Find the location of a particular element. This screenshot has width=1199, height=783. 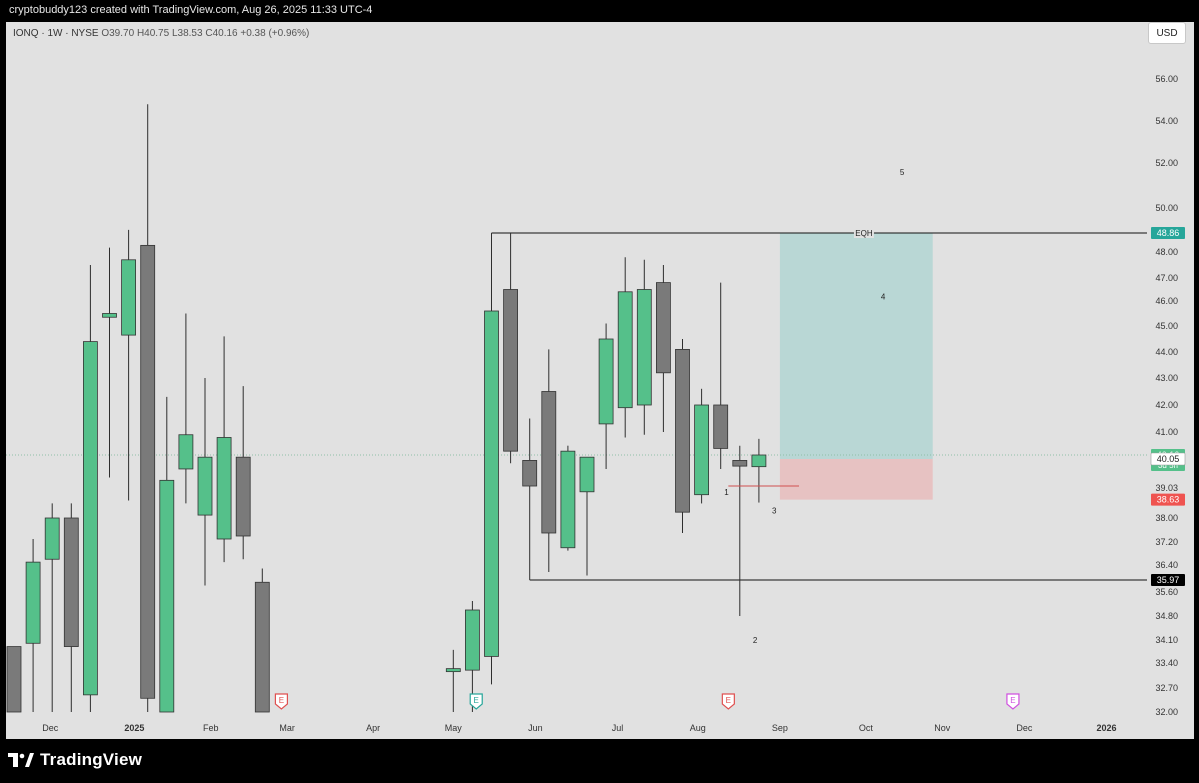

y-axis-tick-label: 32.70 is located at coordinates (1166, 688).